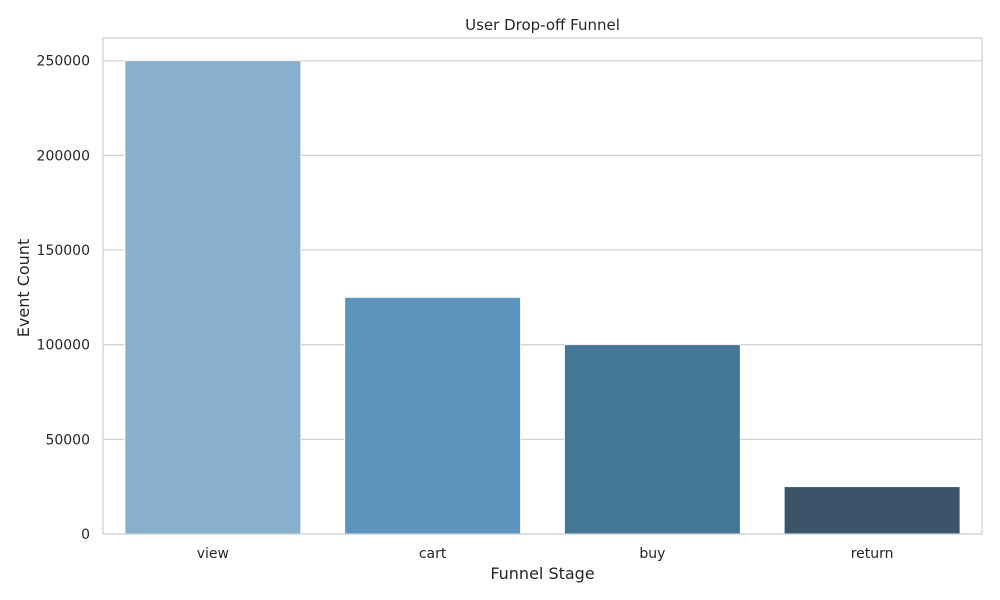  Describe the element at coordinates (542, 25) in the screenshot. I see `chart-title: User Drop-off Funnel` at that location.